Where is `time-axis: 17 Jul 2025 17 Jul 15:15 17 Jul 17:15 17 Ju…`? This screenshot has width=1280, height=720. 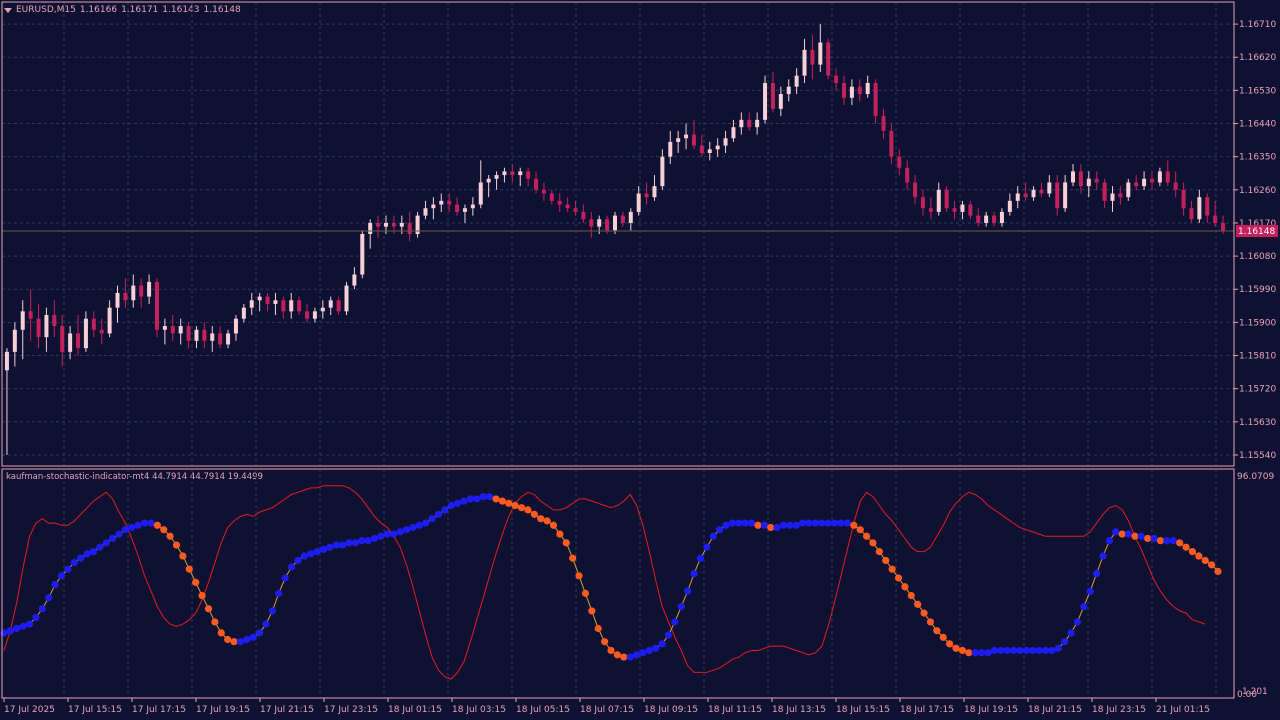 time-axis: 17 Jul 2025 17 Jul 15:15 17 Jul 17:15 17 Ju… is located at coordinates (606, 706).